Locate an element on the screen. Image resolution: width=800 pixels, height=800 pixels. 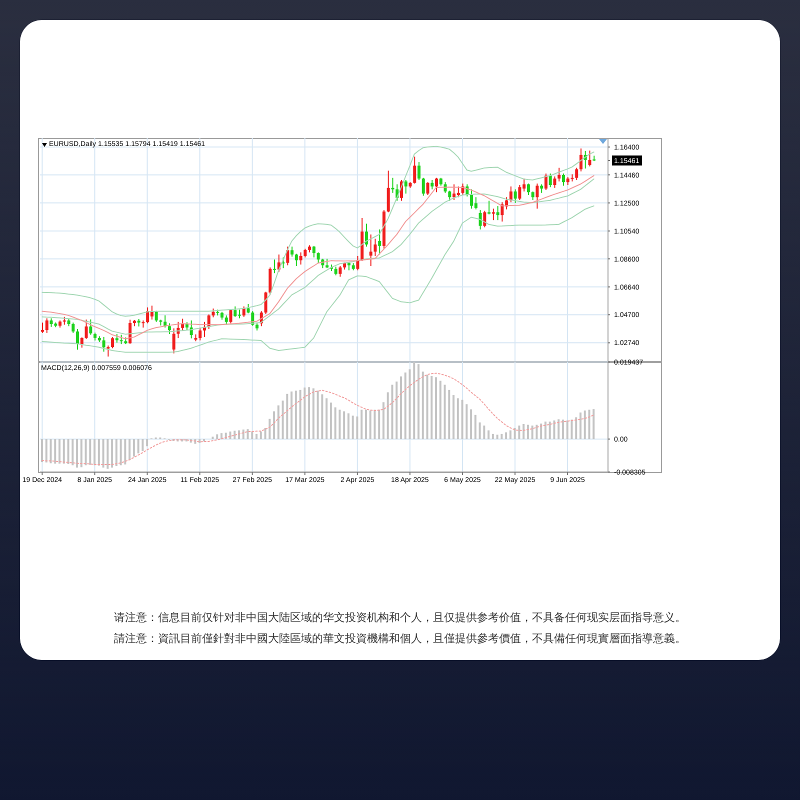
text: 請注意：資訊目前僅針對非中國大陸區域的華文投資機構和個人，且僅提供參考價值，不具備任何現實層面指導意義。 is located at coordinates (400, 639).